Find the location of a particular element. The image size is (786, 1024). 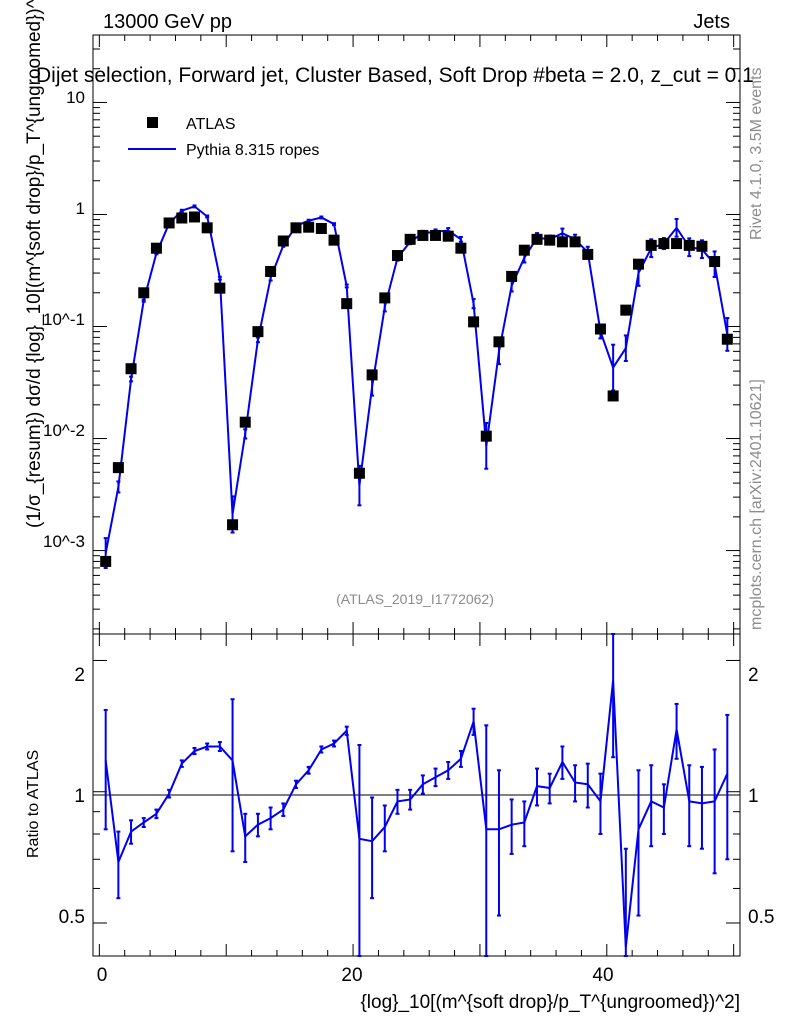

y-tick-label-1: 1 is located at coordinates (80, 208).